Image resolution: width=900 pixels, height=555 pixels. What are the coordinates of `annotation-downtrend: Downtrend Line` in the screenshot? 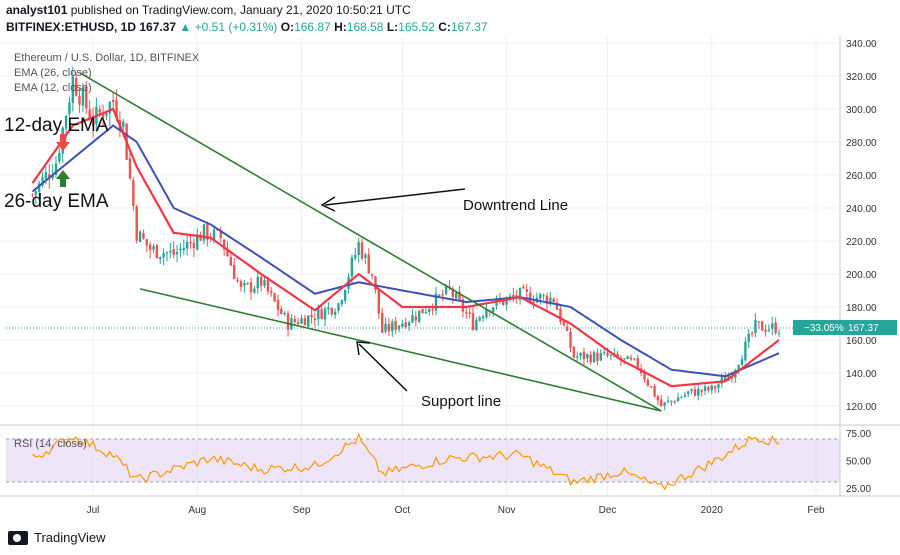 It's located at (515, 205).